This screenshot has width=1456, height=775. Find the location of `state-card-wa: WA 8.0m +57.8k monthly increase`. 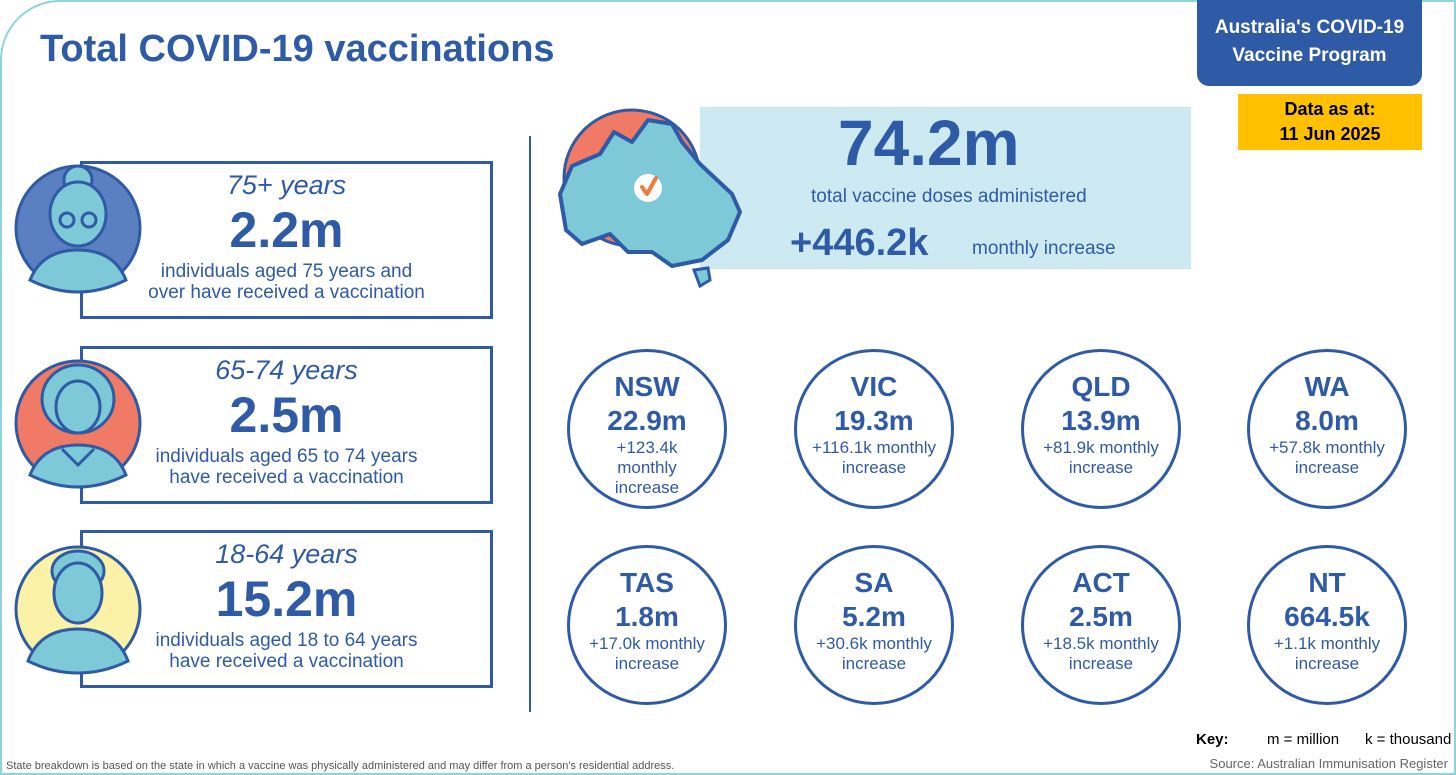

state-card-wa: WA 8.0m +57.8k monthly increase is located at coordinates (1327, 429).